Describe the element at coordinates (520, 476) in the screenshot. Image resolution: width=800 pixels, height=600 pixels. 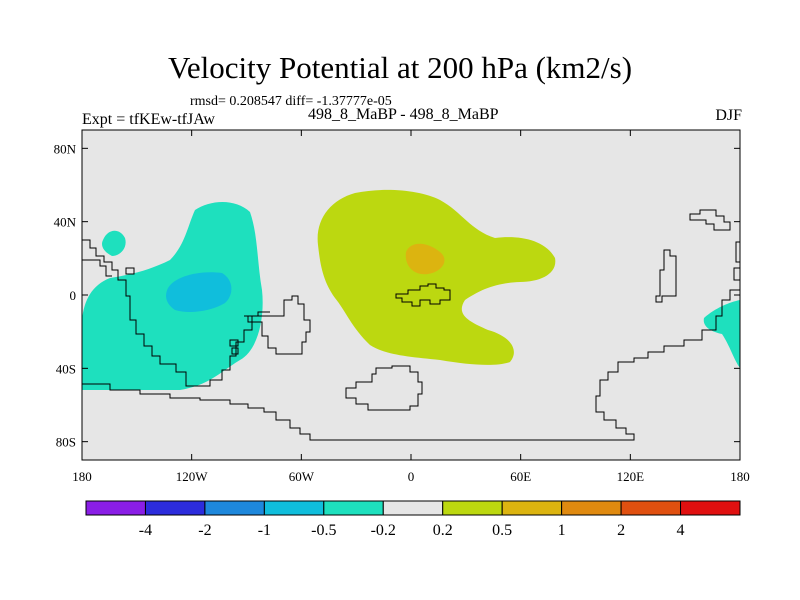
I see `lon-tick-label: 60E` at that location.